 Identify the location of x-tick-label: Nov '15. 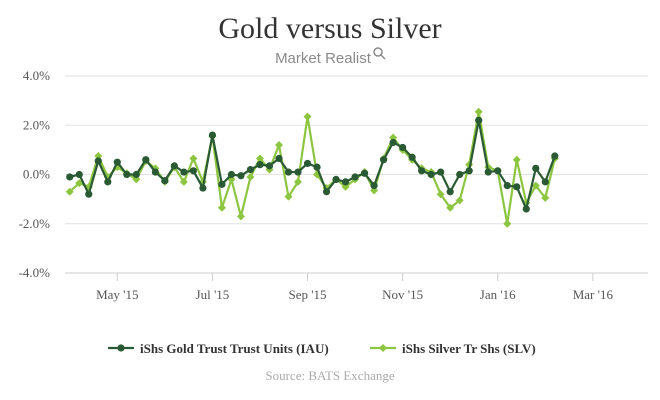
(402, 294).